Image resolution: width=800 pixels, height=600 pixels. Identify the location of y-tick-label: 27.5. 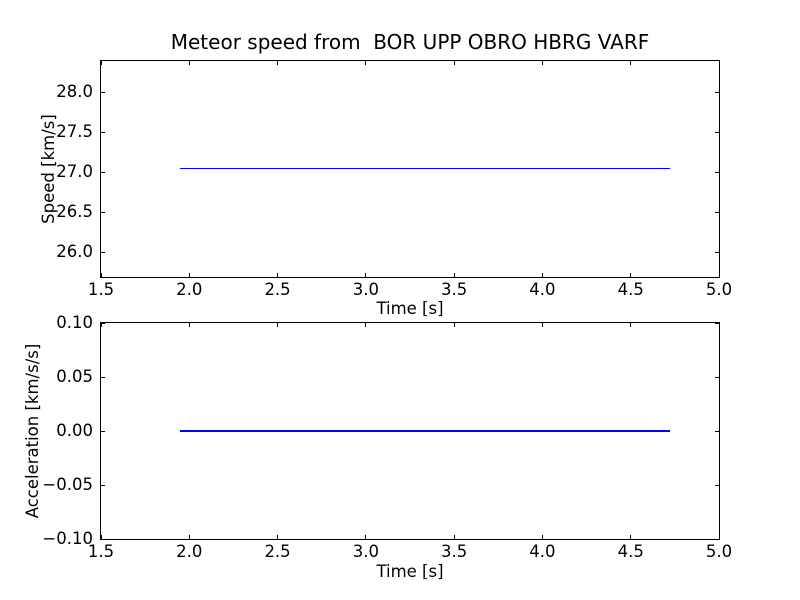
(74, 132).